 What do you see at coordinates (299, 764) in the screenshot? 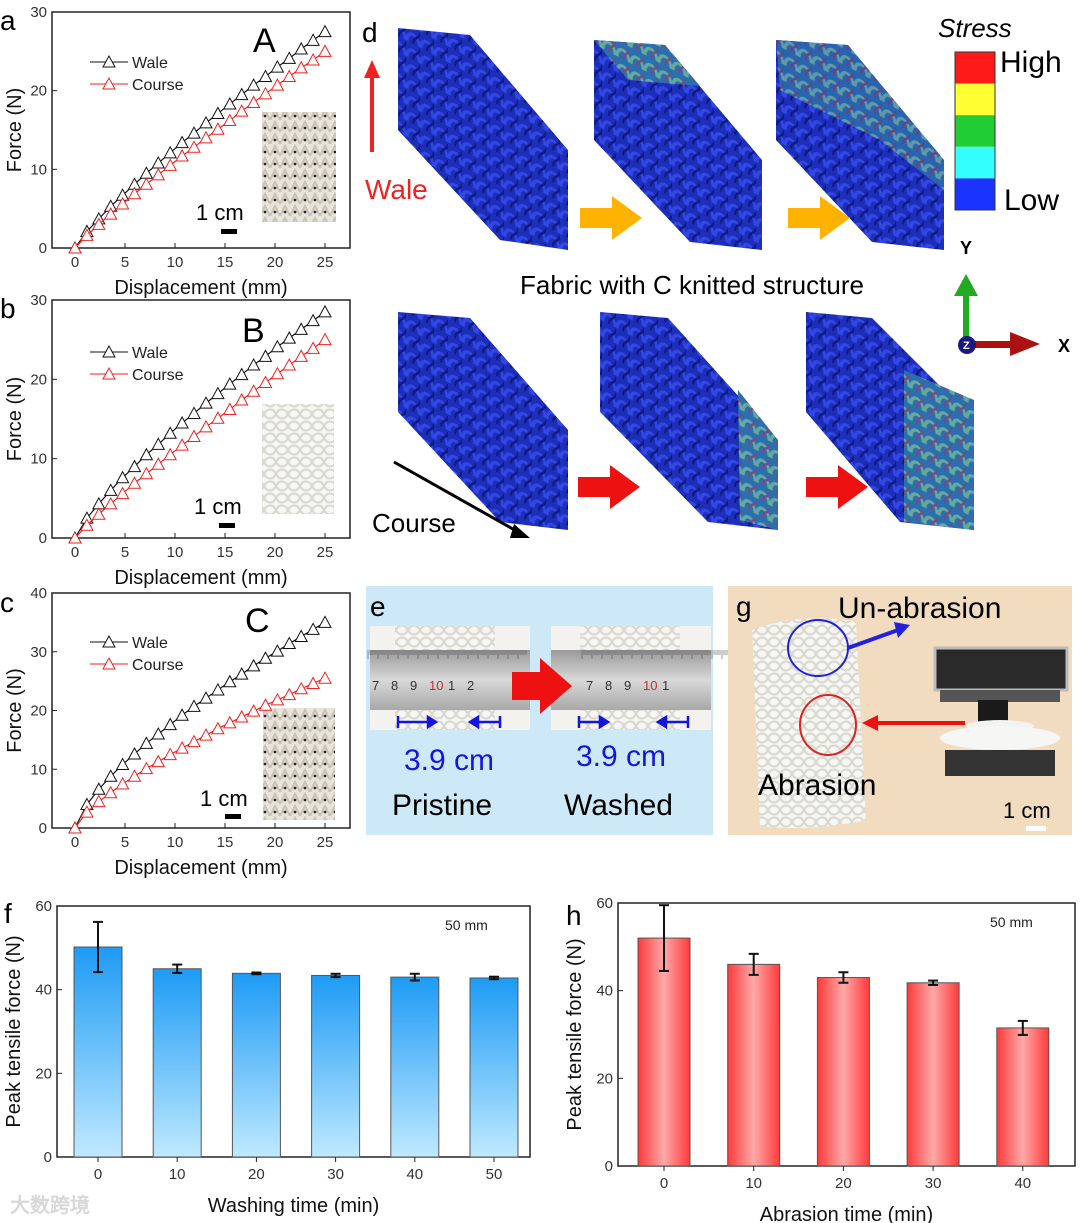
I see `fabric-photo-c` at bounding box center [299, 764].